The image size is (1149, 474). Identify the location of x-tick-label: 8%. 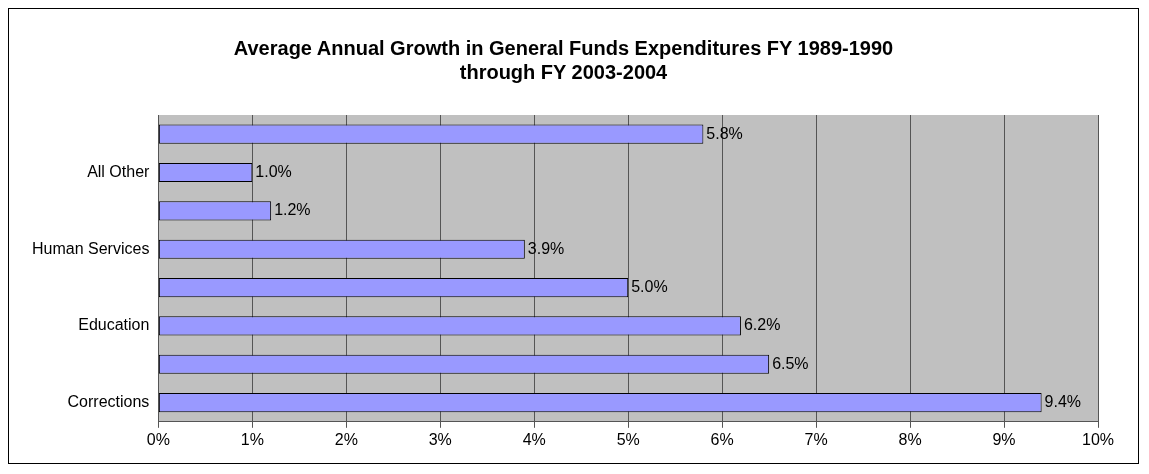
(910, 439).